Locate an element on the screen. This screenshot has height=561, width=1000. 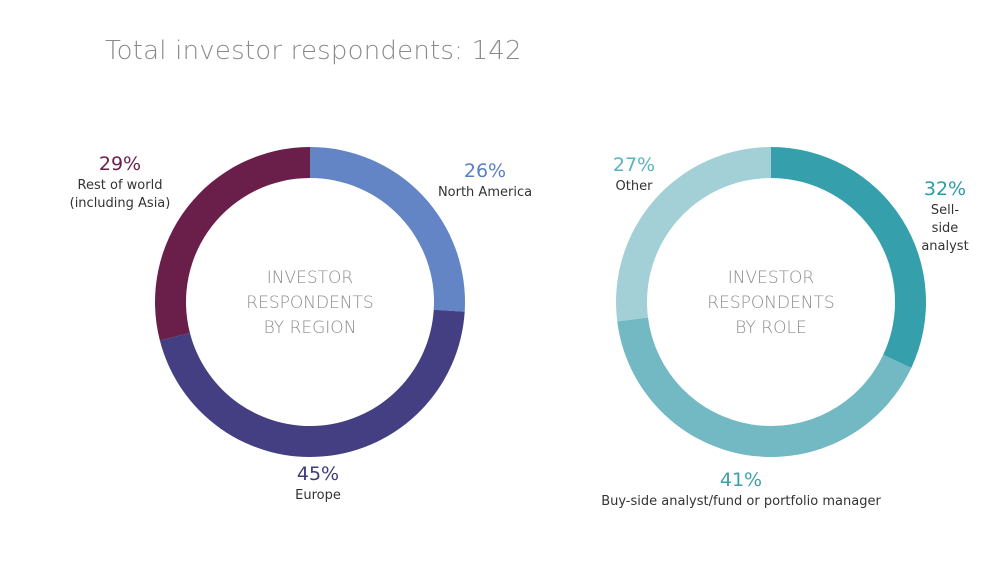
slice-europe is located at coordinates (312, 383).